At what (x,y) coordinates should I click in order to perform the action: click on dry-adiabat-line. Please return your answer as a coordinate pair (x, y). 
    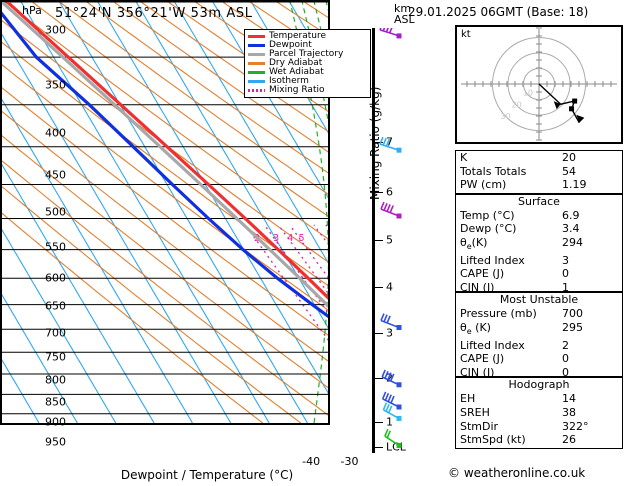
    Looking at the image, I should click on (207, 88).